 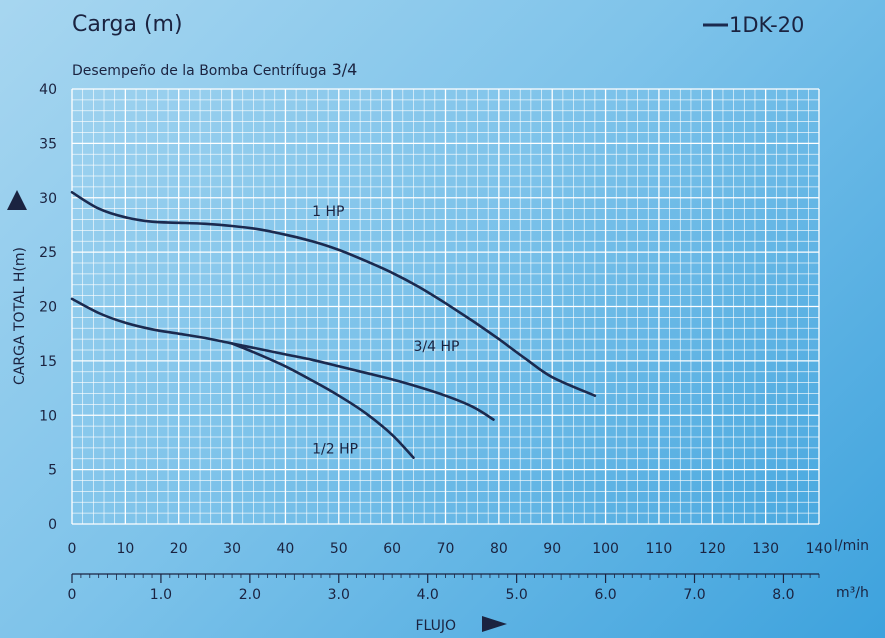 I want to click on curve-label-1-2-hp: 1/2 HP, so click(x=335, y=449).